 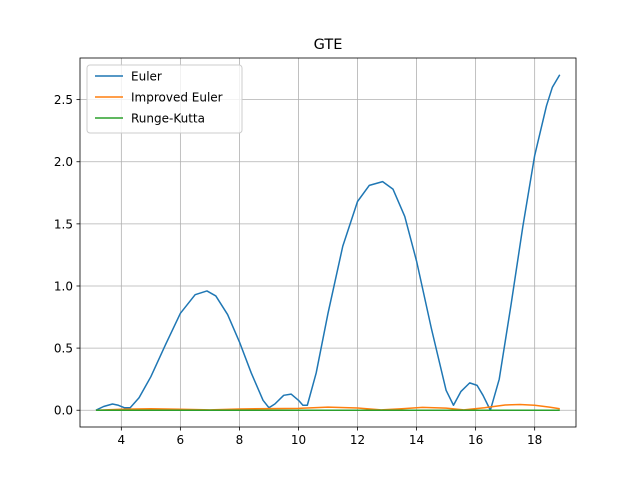 I want to click on chart-title: GTE, so click(x=328, y=45).